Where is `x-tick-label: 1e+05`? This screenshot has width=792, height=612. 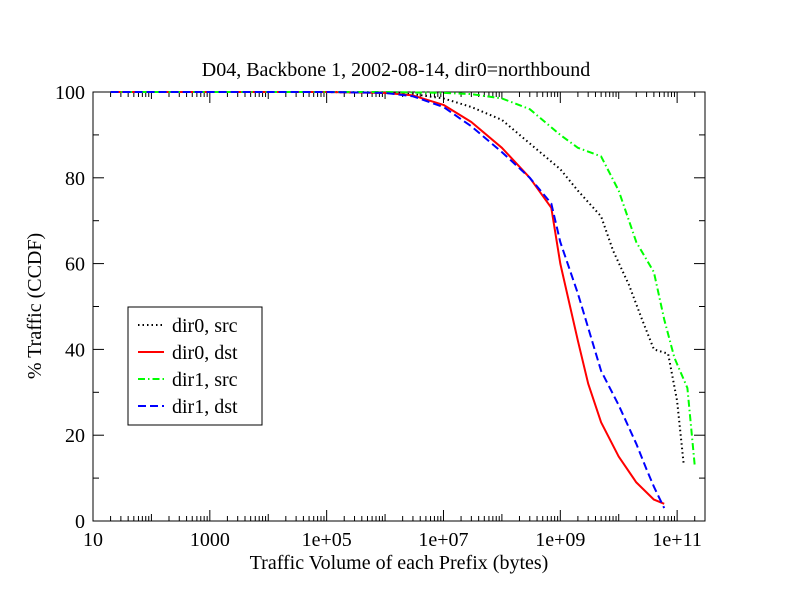 x-tick-label: 1e+05 is located at coordinates (327, 540).